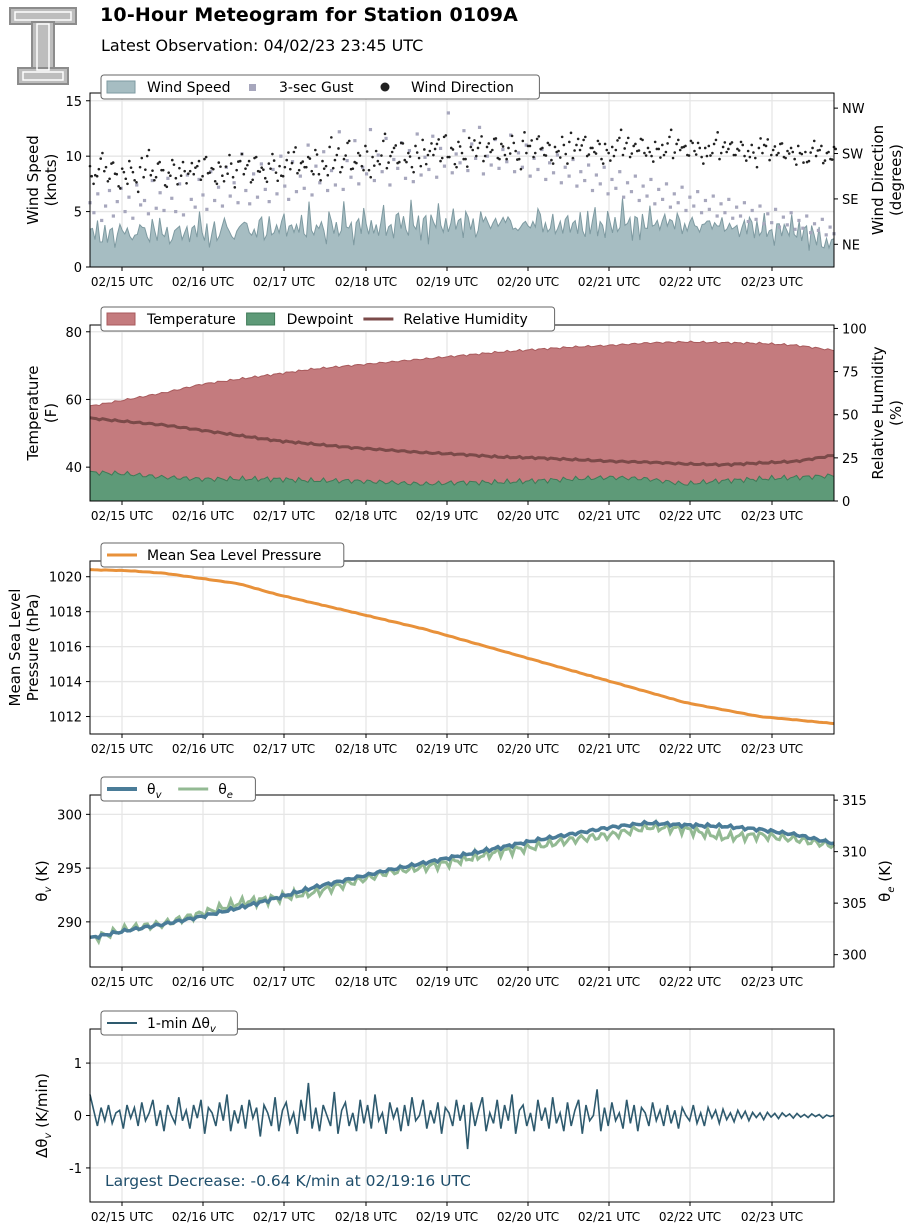  What do you see at coordinates (51, 180) in the screenshot?
I see `axis-label-line: (knots)` at bounding box center [51, 180].